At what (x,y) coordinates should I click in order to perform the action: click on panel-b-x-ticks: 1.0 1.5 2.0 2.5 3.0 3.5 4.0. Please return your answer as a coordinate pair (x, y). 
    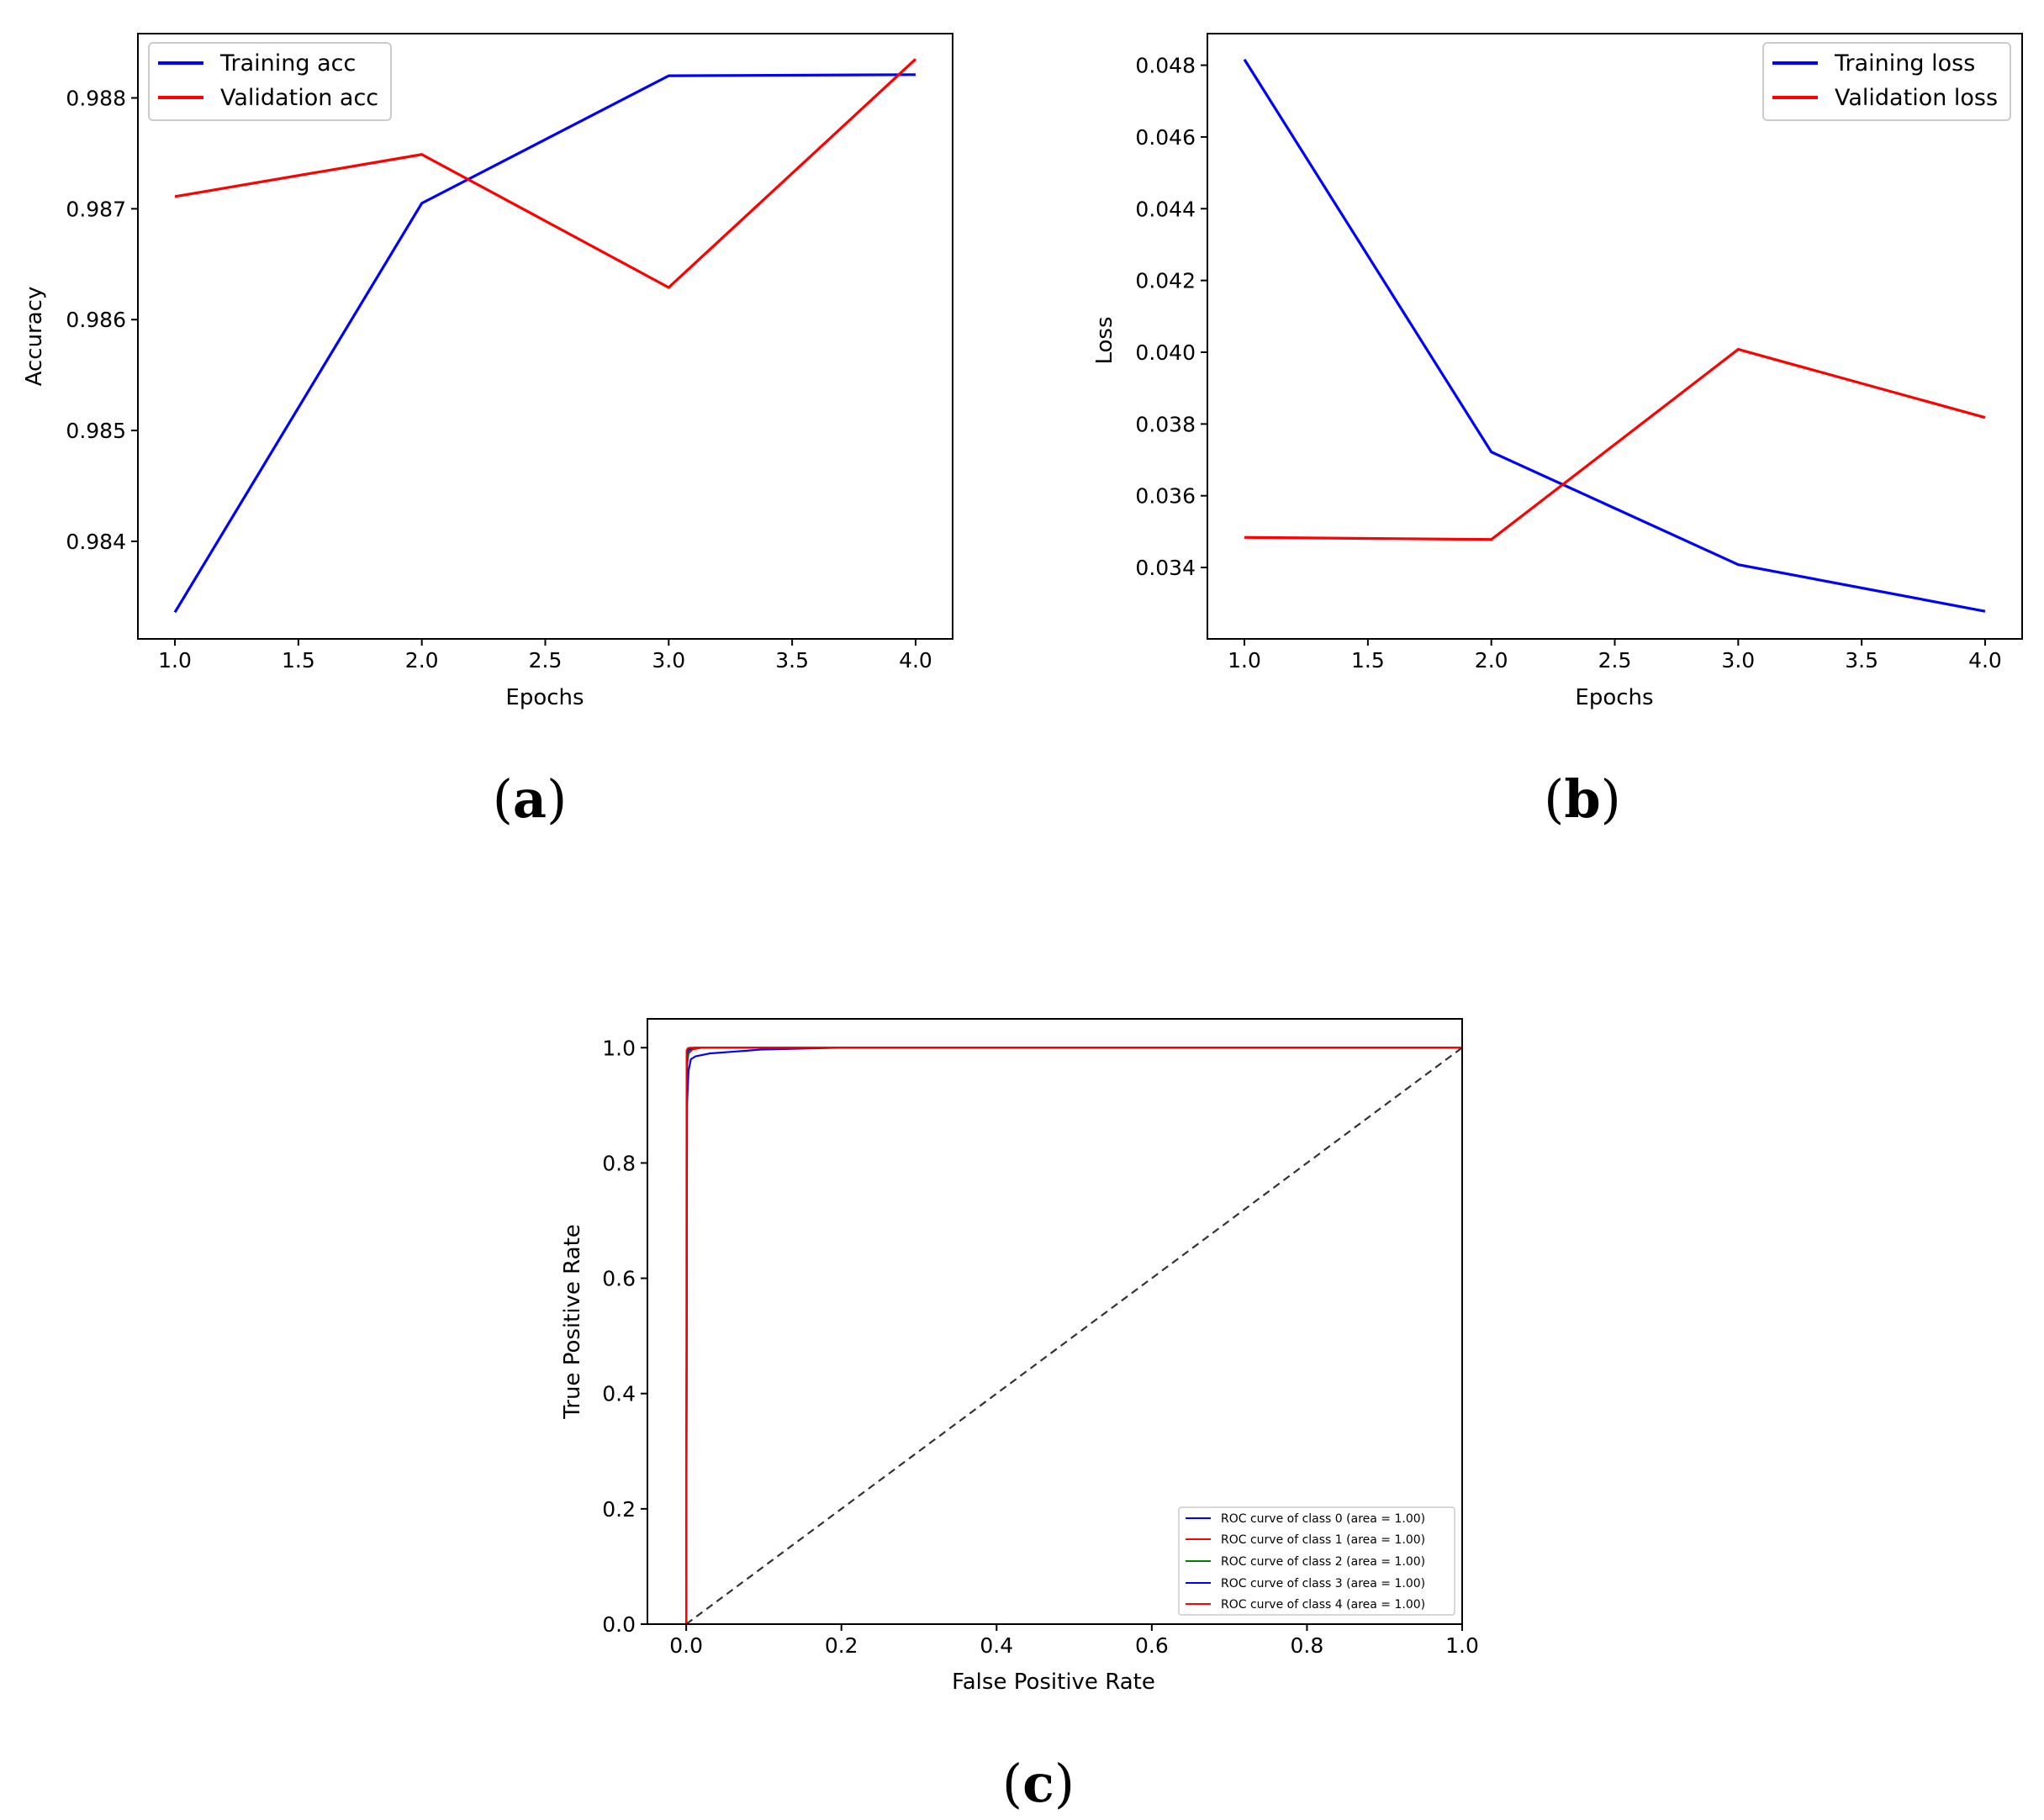
    Looking at the image, I should click on (1615, 656).